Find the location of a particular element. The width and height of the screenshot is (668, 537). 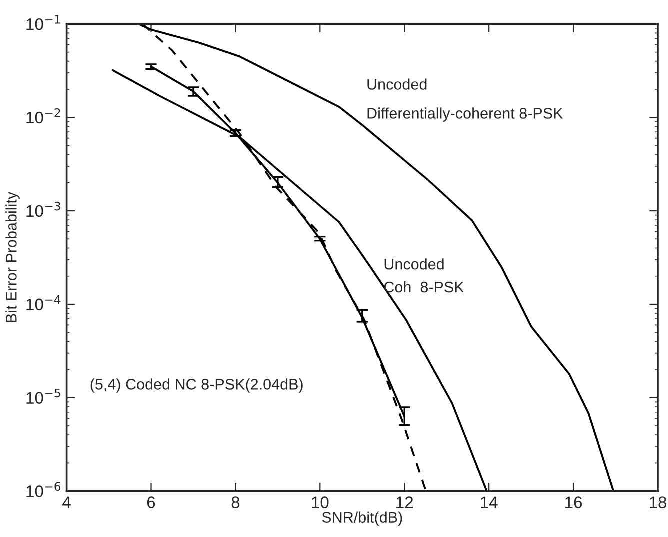

y-axis-title: Bit Error Probability is located at coordinates (13, 257).